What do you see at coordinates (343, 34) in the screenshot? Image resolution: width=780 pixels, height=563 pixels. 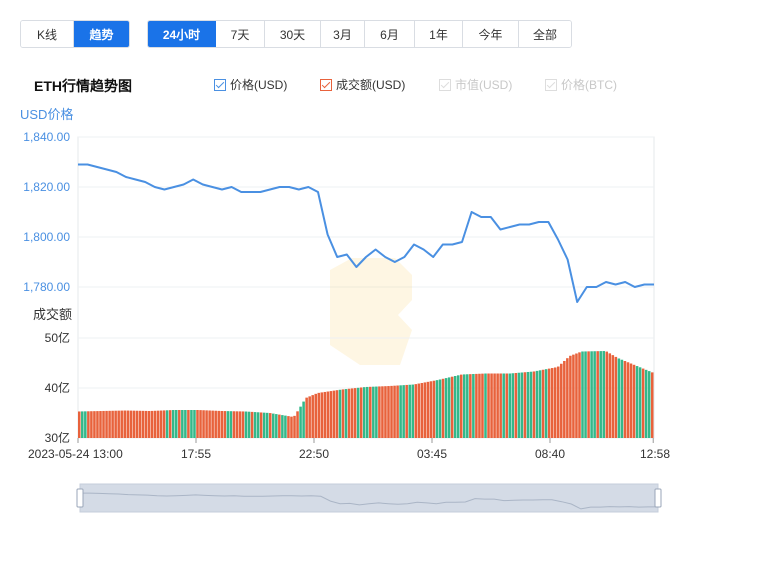 I see `range-tab-3: 3月` at bounding box center [343, 34].